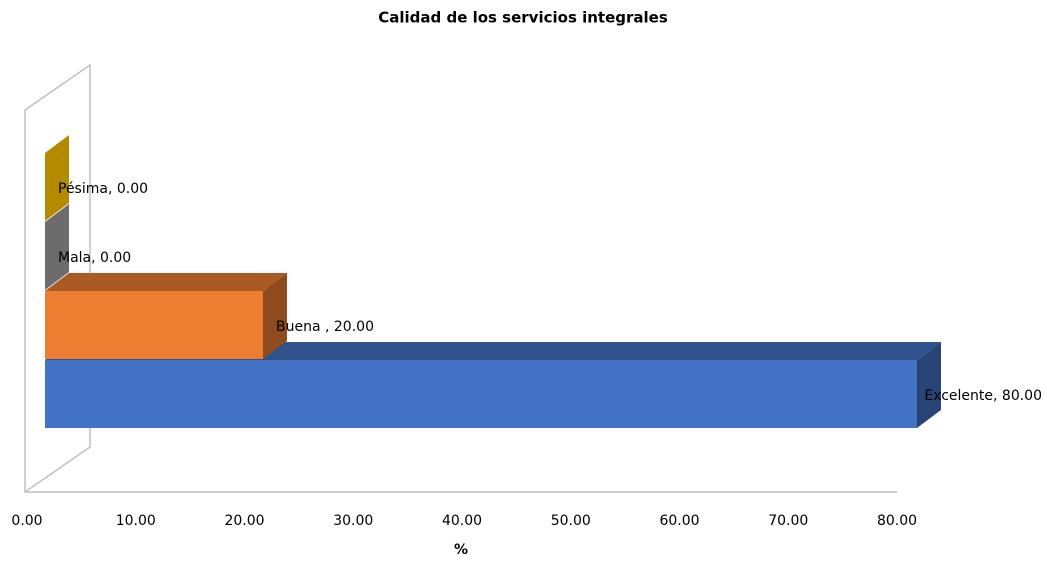 The image size is (1047, 562). I want to click on back-wall, so click(57, 278).